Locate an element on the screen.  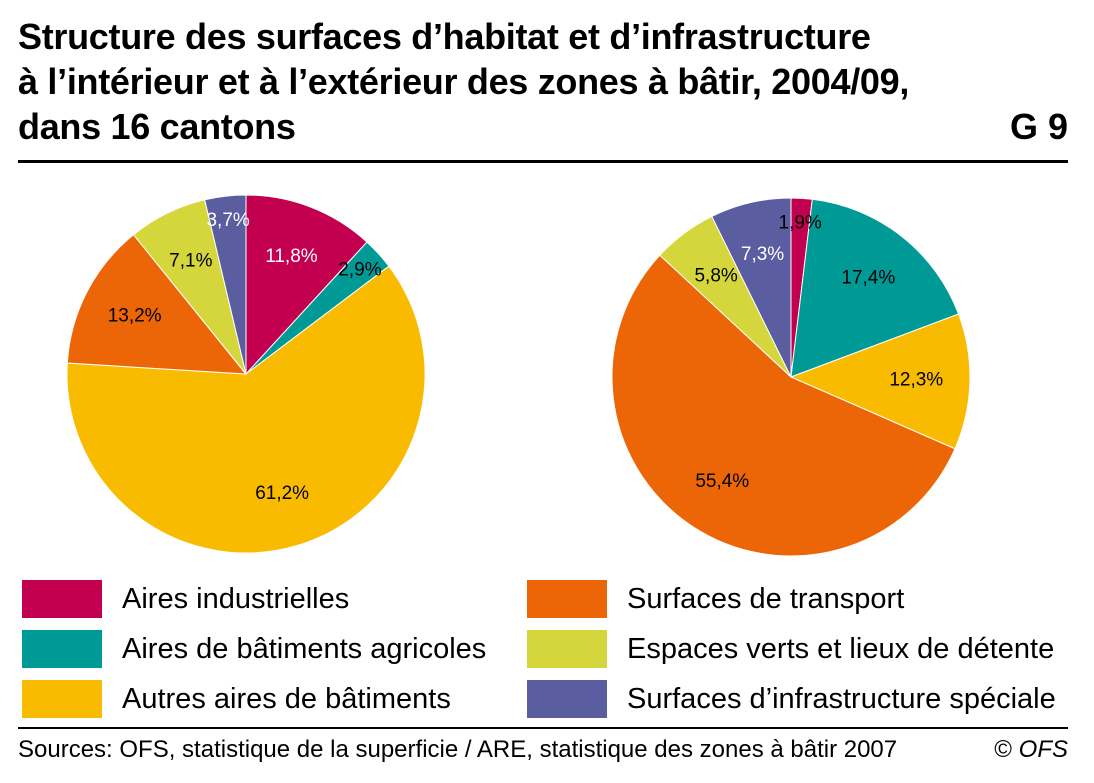
legend-label: Aires de bâtiments agricoles is located at coordinates (304, 648).